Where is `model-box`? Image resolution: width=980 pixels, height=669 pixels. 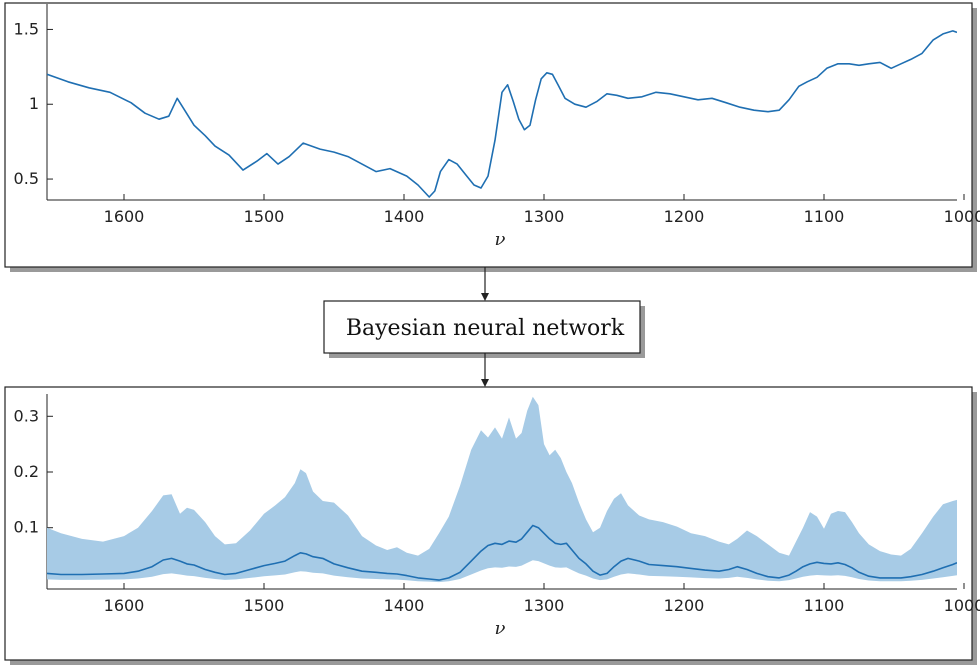
model-box is located at coordinates (482, 327).